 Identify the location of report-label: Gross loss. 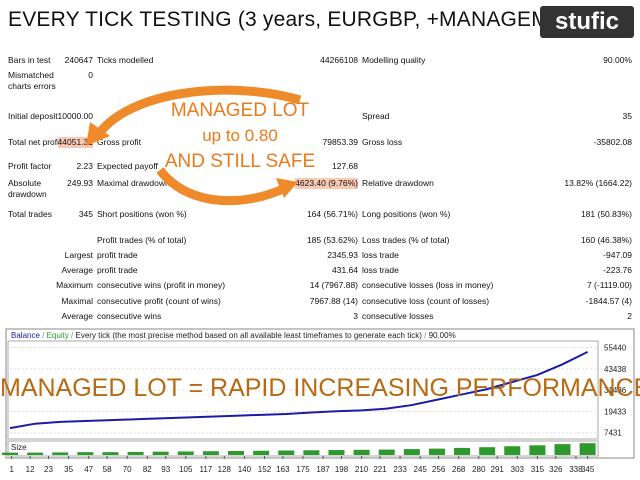
(382, 142).